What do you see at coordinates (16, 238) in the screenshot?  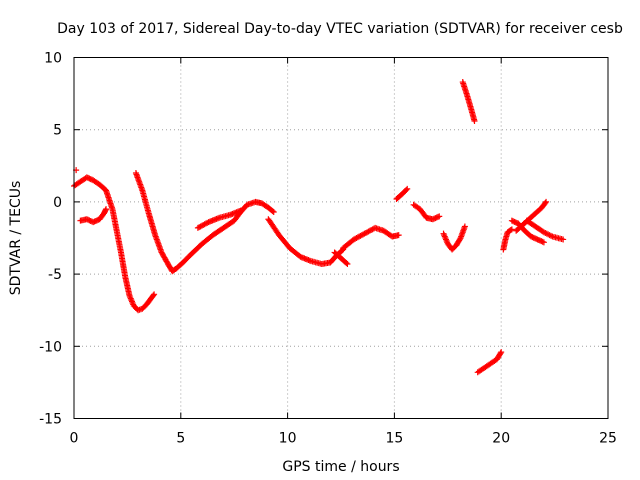 I see `y-axis-label: SDTVAR / TECUs` at bounding box center [16, 238].